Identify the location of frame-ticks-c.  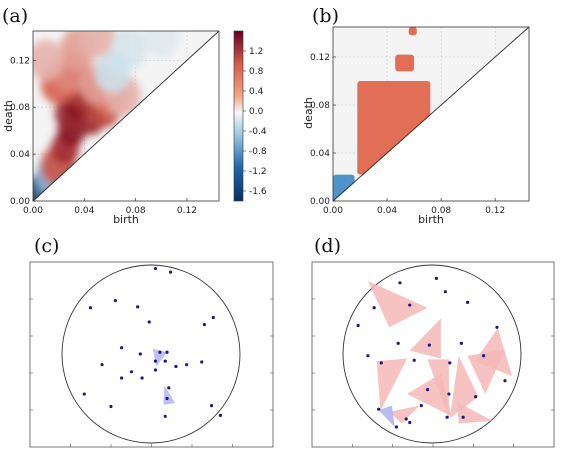
(151, 372).